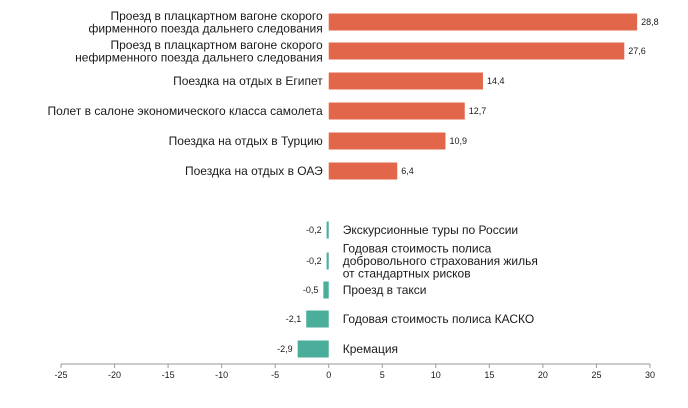  Describe the element at coordinates (650, 22) in the screenshot. I see `value-label-0: 28,8` at that location.